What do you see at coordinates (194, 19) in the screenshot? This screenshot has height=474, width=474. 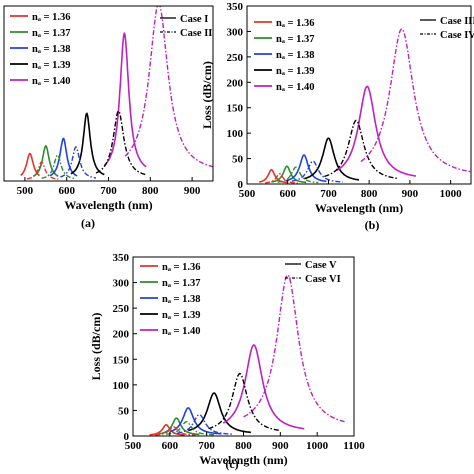 I see `case-legend-label-0: Case I` at bounding box center [194, 19].